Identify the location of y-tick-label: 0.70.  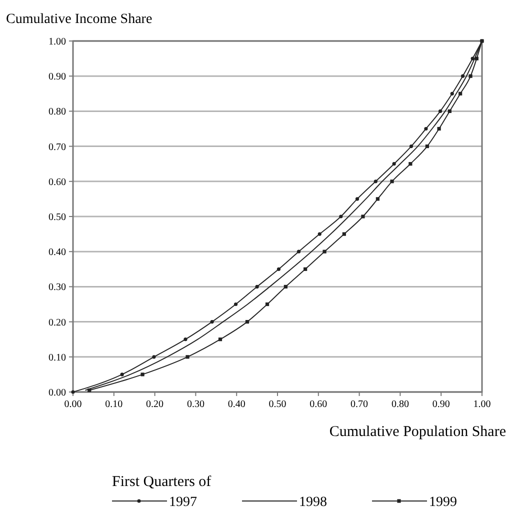
(57, 147).